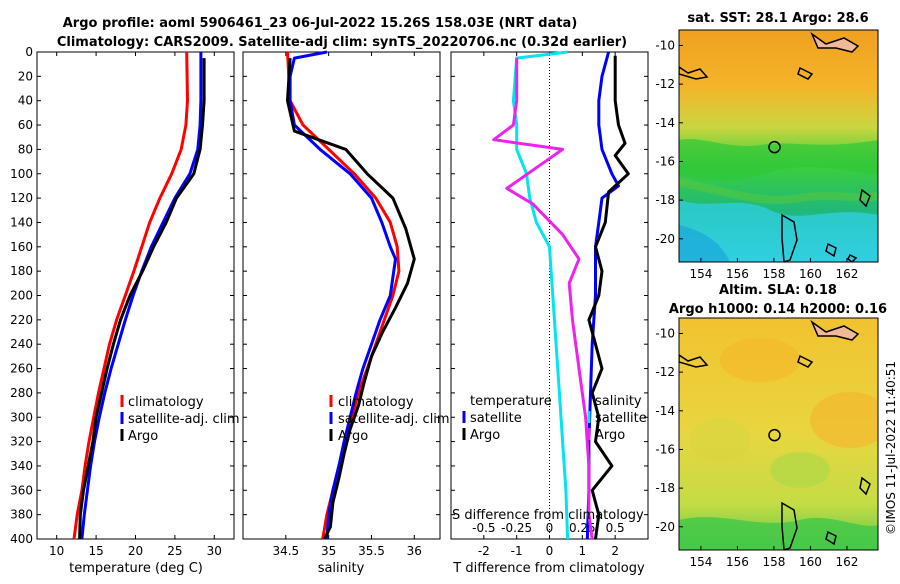 The width and height of the screenshot is (900, 584). I want to click on y-tick-label: 260, so click(21, 369).